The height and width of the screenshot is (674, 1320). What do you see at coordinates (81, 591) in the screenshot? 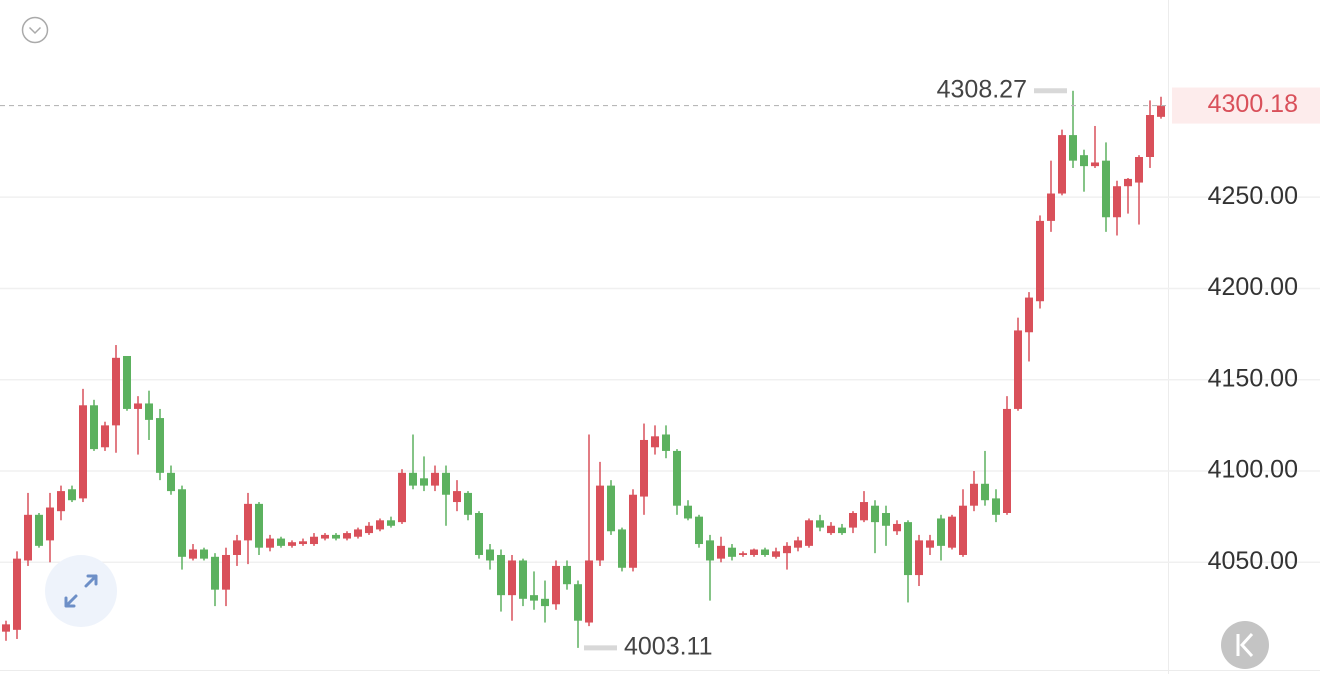
I see `expand-button` at bounding box center [81, 591].